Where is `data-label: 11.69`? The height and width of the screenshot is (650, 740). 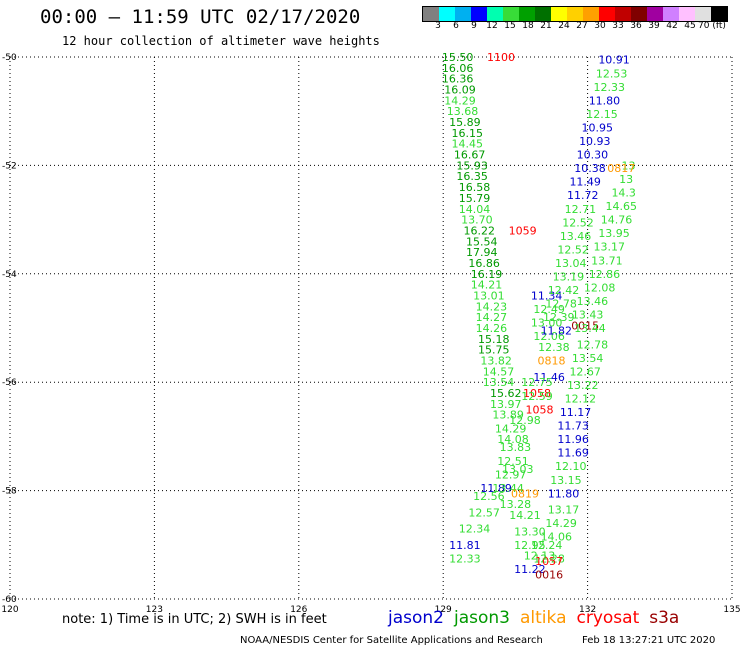 data-label: 11.69 is located at coordinates (573, 453).